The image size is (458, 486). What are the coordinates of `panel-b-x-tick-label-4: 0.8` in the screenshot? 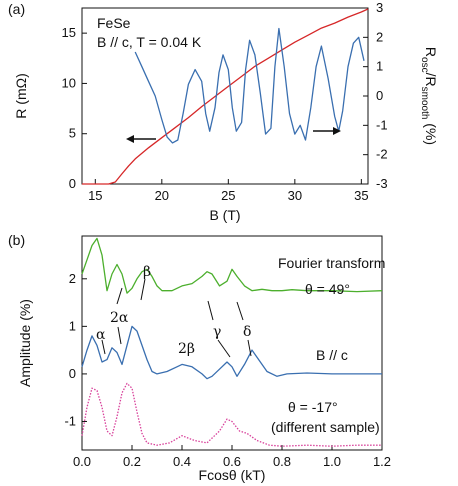 It's located at (282, 461).